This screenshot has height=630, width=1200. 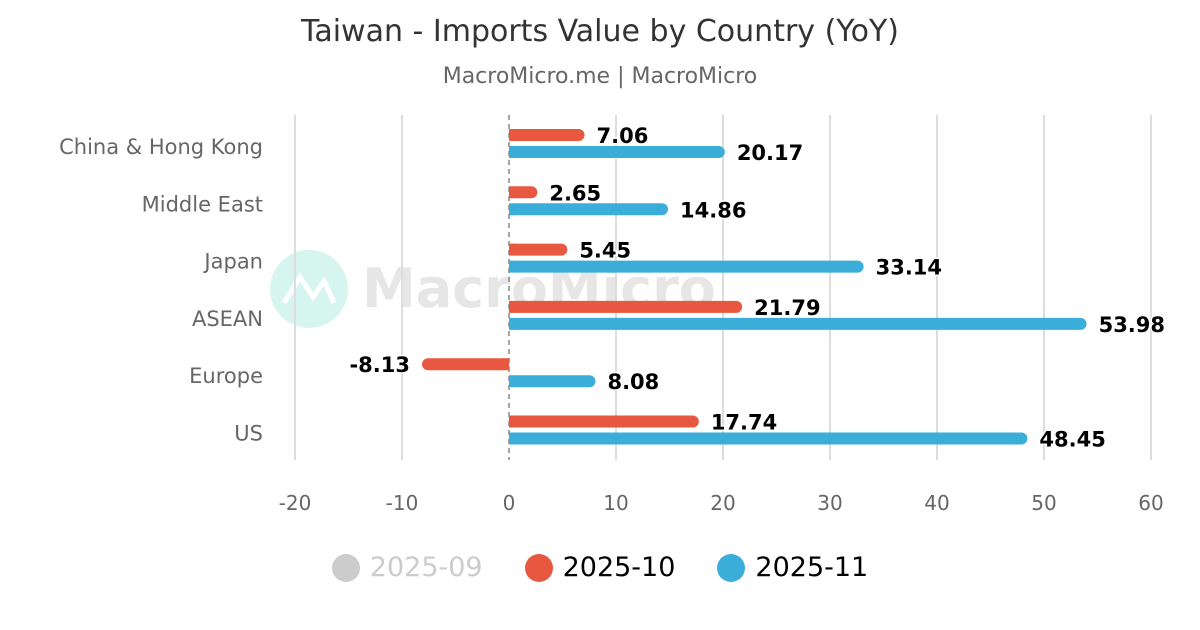 What do you see at coordinates (161, 147) in the screenshot?
I see `category-label: China & Hong Kong` at bounding box center [161, 147].